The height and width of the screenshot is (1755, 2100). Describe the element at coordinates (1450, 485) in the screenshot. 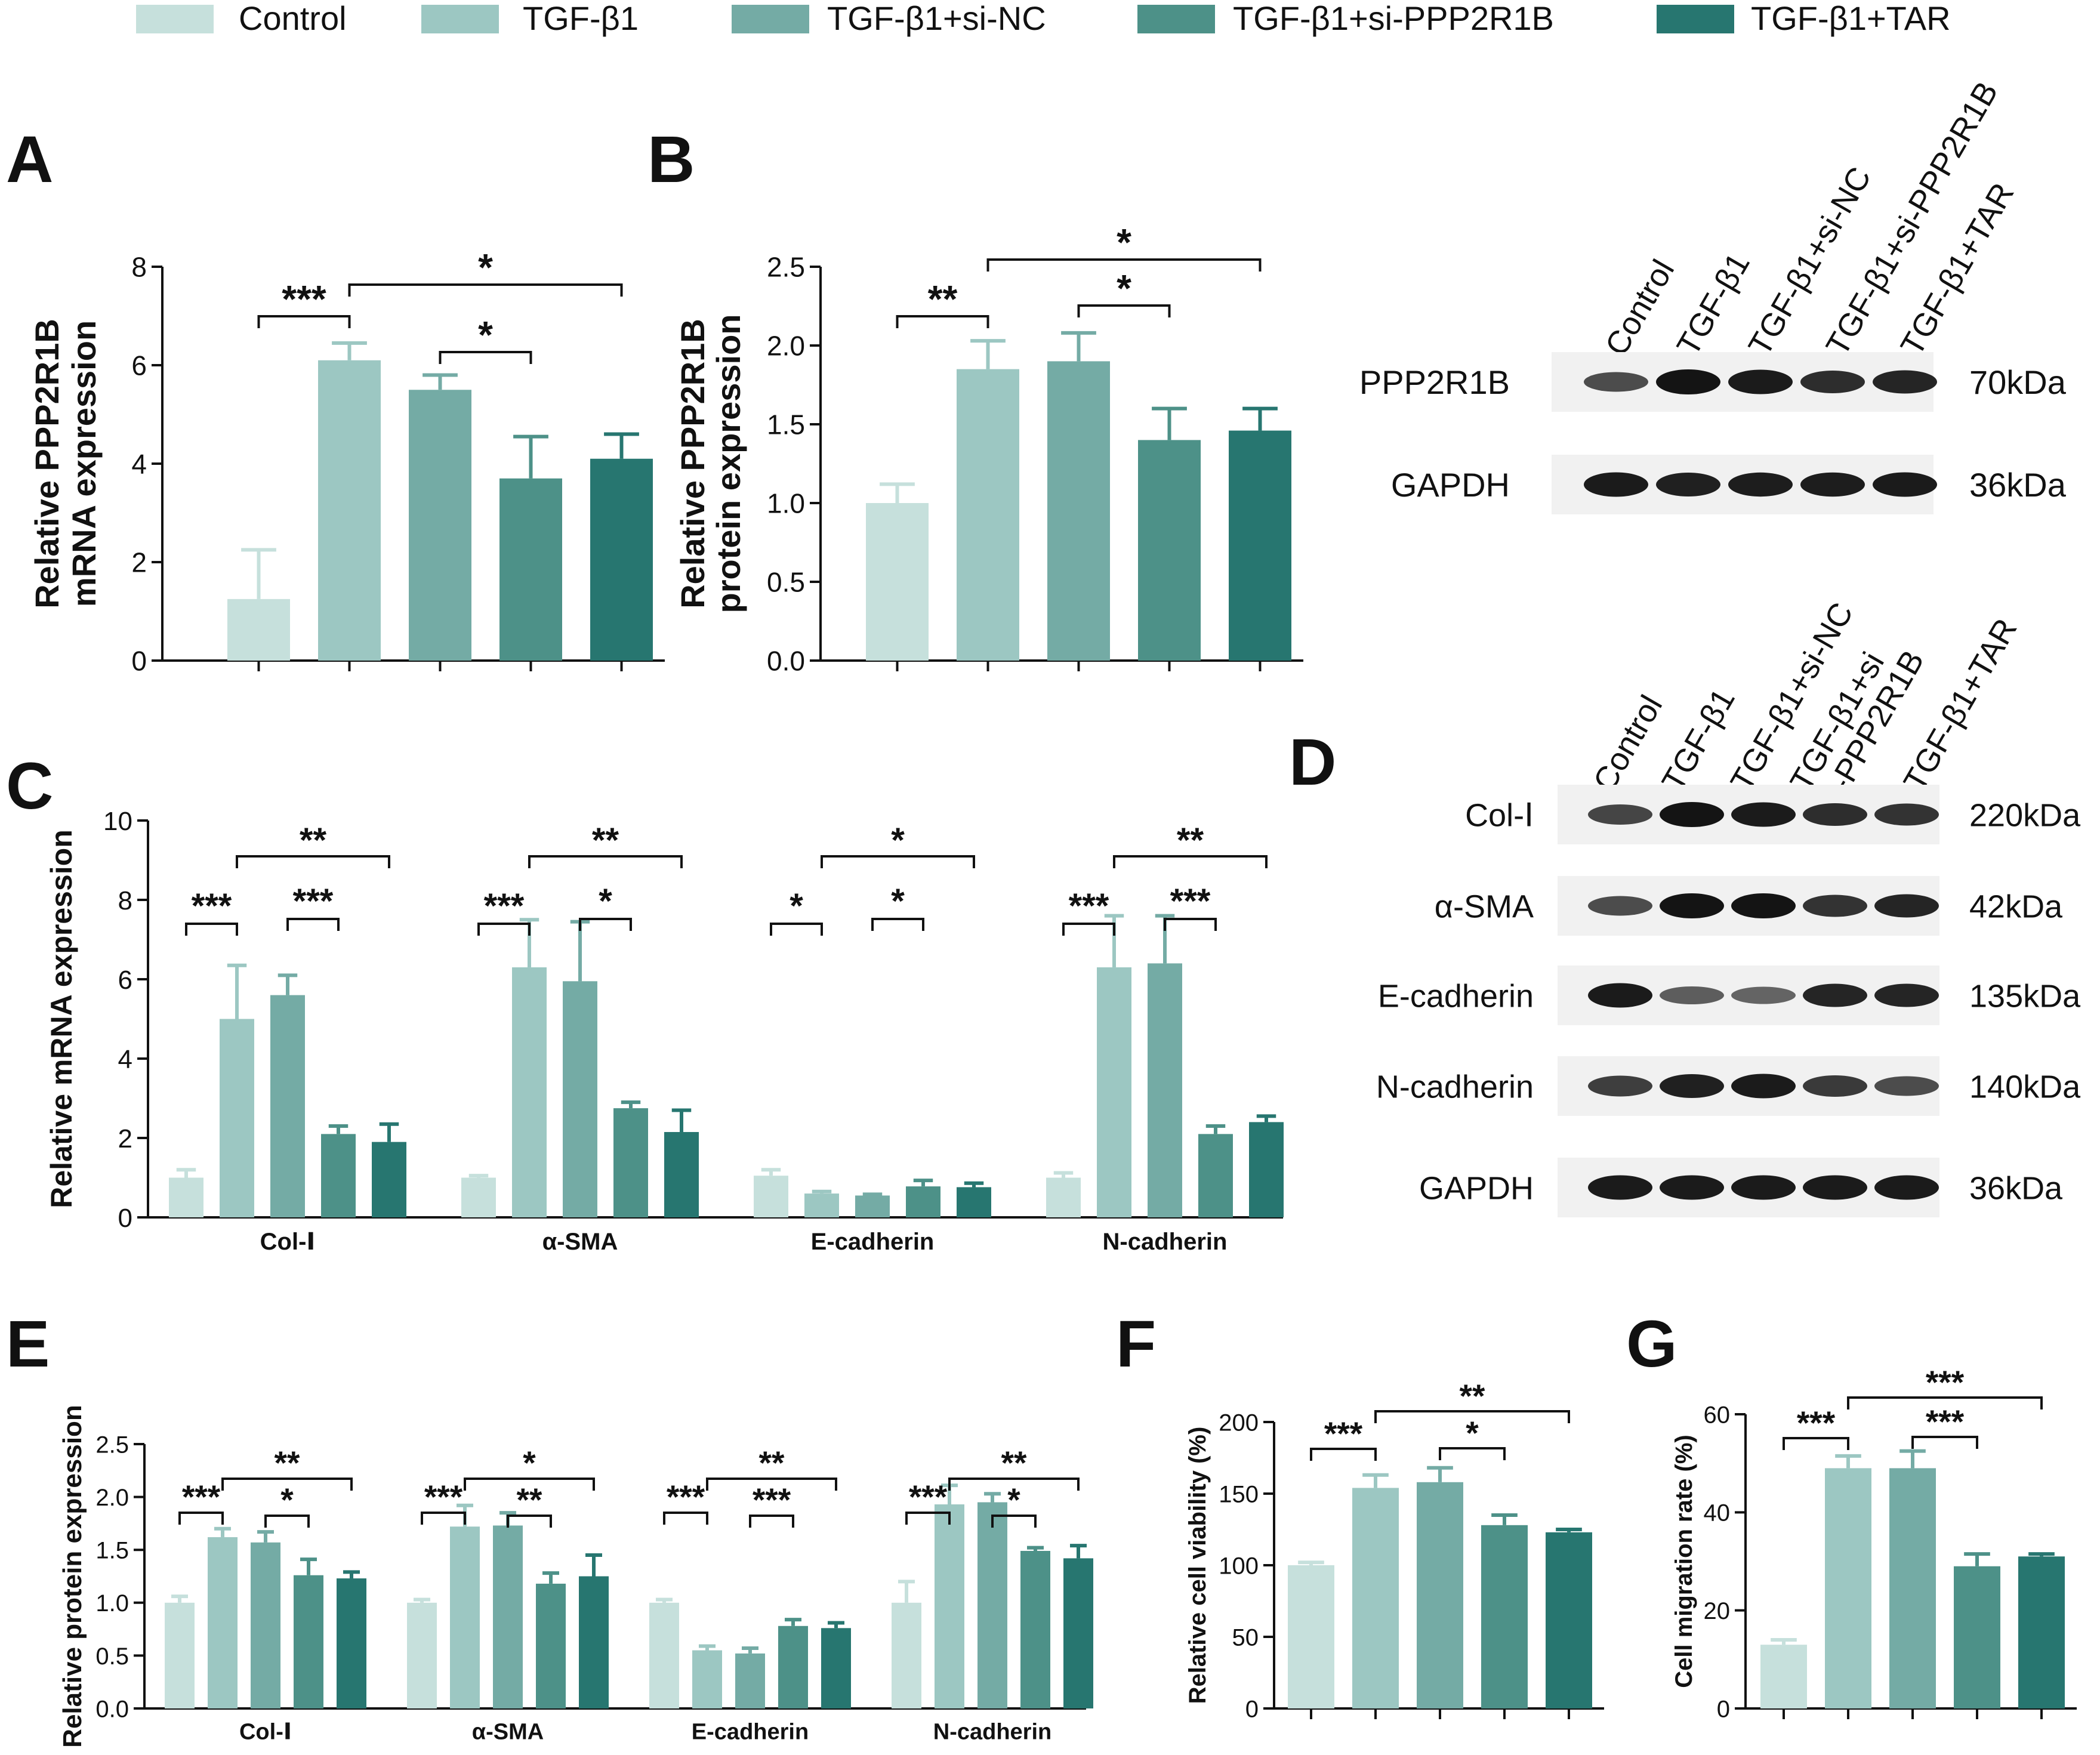

I see `blot-protein-label: GAPDH` at that location.